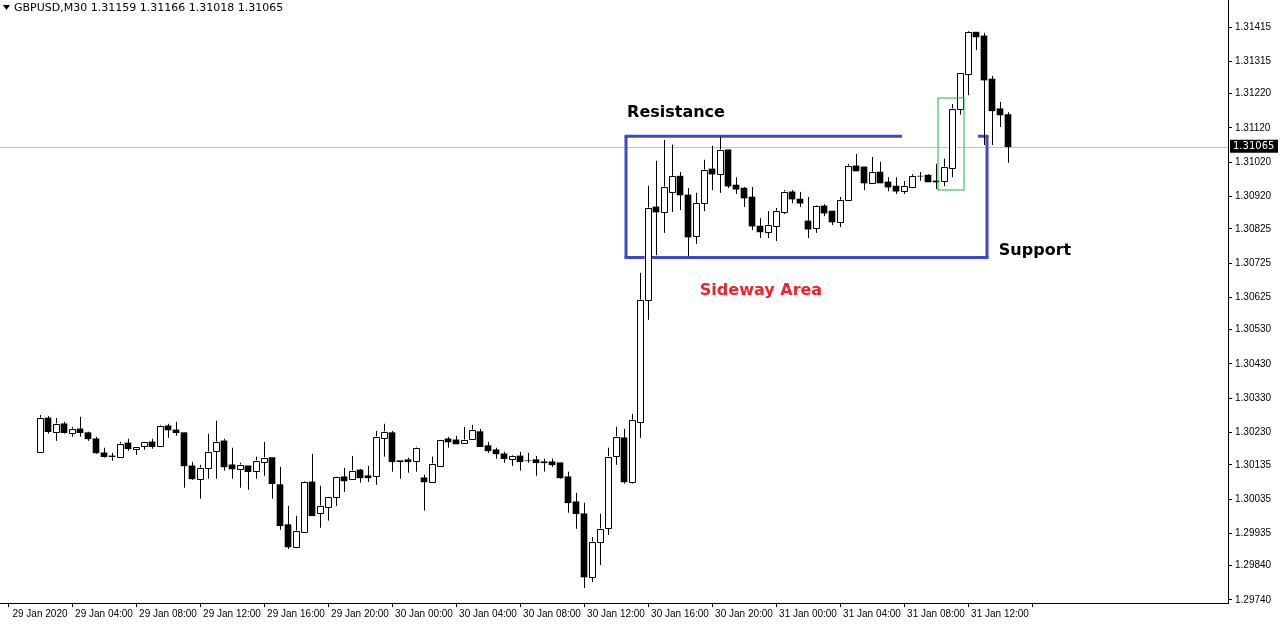  What do you see at coordinates (1253, 599) in the screenshot?
I see `y-tick-label: 1.29740` at bounding box center [1253, 599].